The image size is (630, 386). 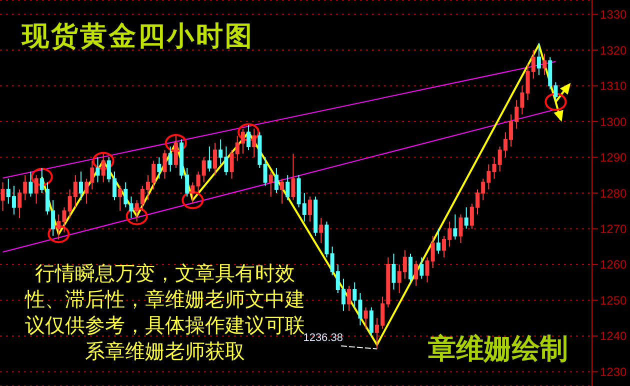 I want to click on y-tick-label: 1280, so click(x=614, y=193).